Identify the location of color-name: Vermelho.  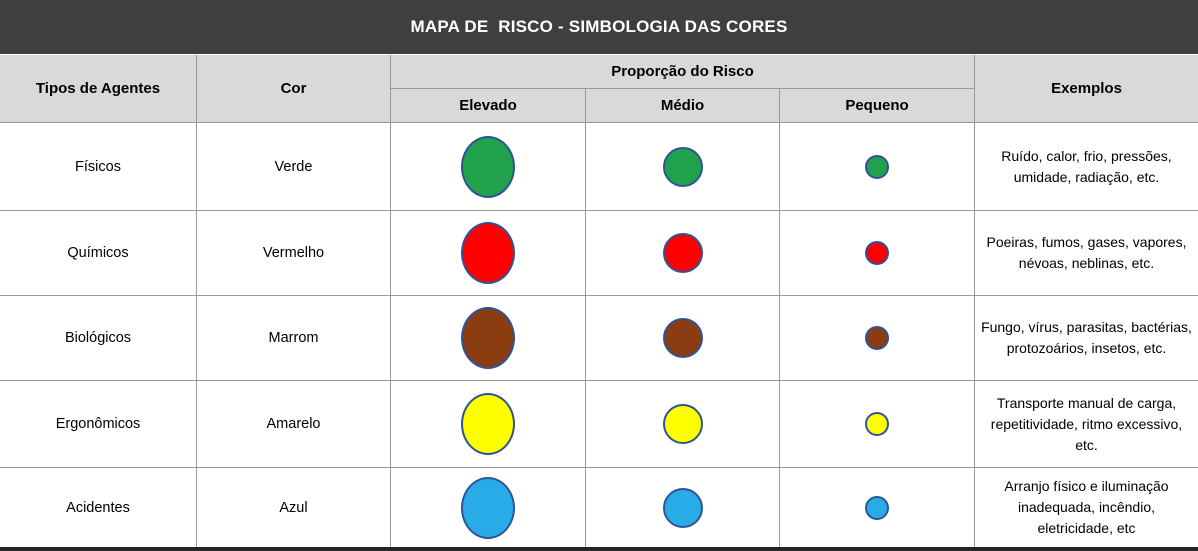
(293, 253).